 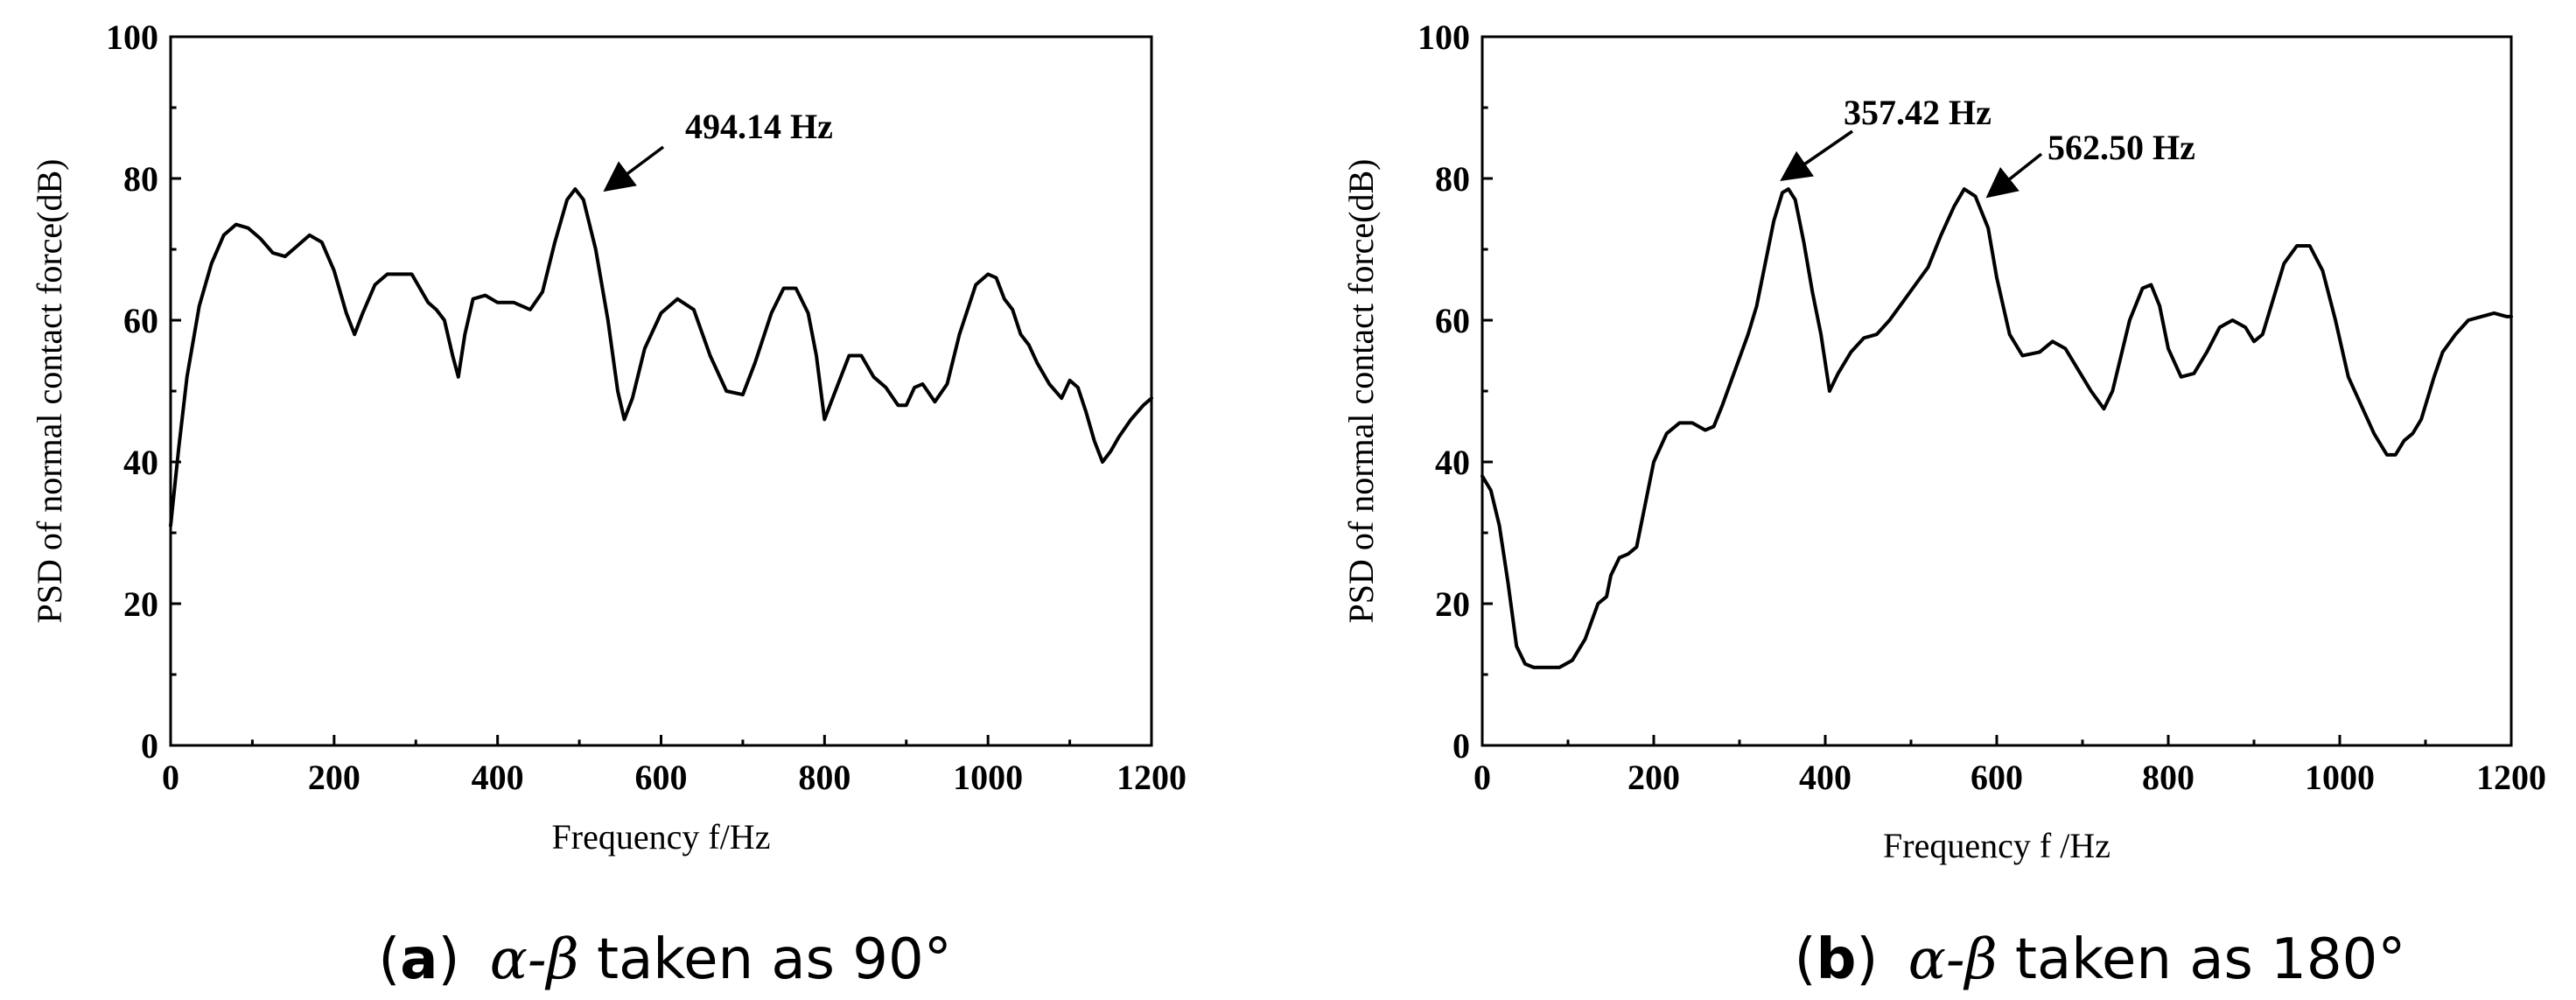 I want to click on panel-caption: (b) α-β taken as 180°, so click(x=2100, y=959).